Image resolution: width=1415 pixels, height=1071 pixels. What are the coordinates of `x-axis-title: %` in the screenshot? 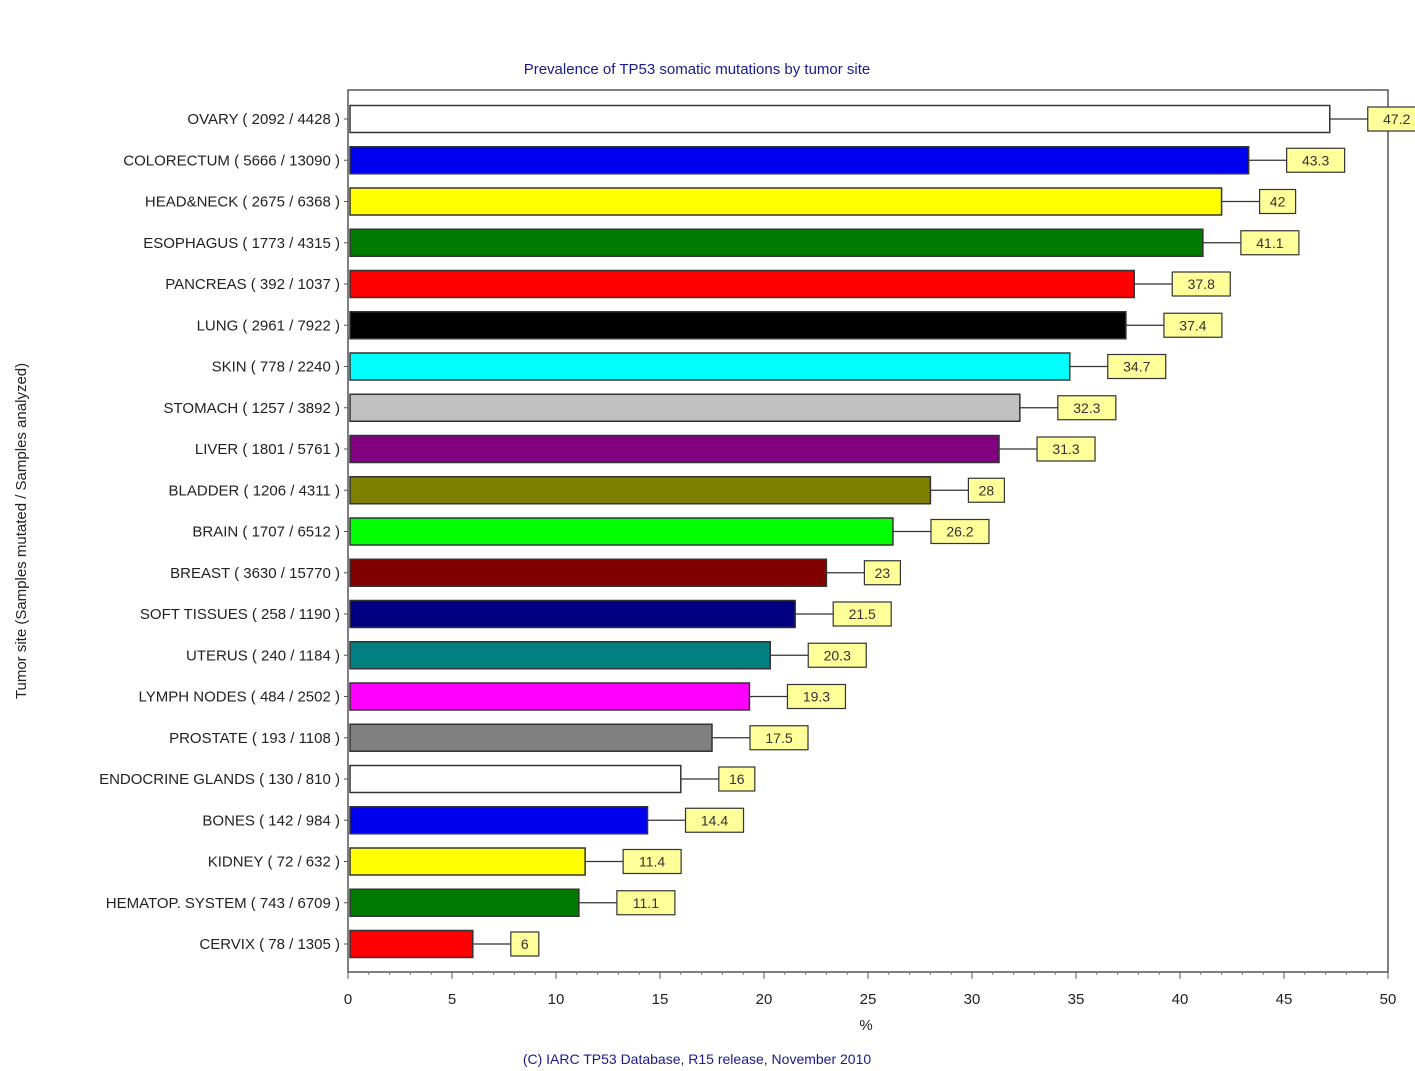 It's located at (865, 1025).